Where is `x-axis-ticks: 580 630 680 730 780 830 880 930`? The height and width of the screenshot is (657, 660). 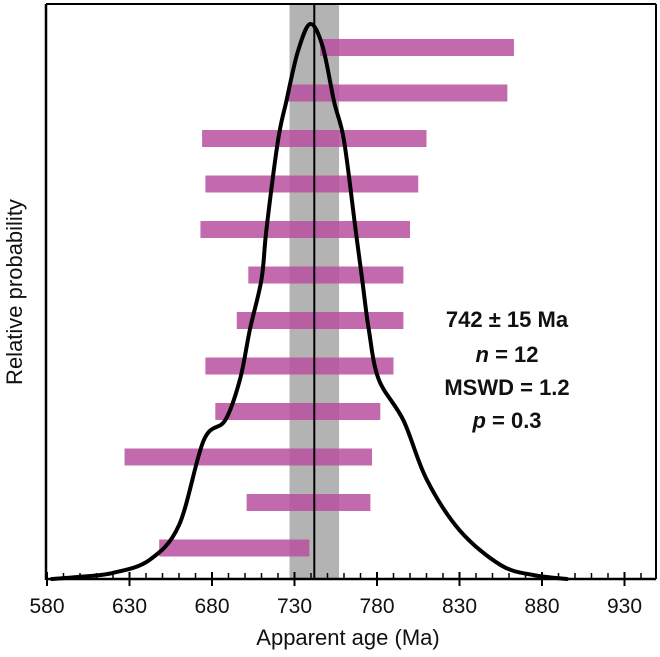 x-axis-ticks: 580 630 680 730 780 830 880 930 is located at coordinates (335, 595).